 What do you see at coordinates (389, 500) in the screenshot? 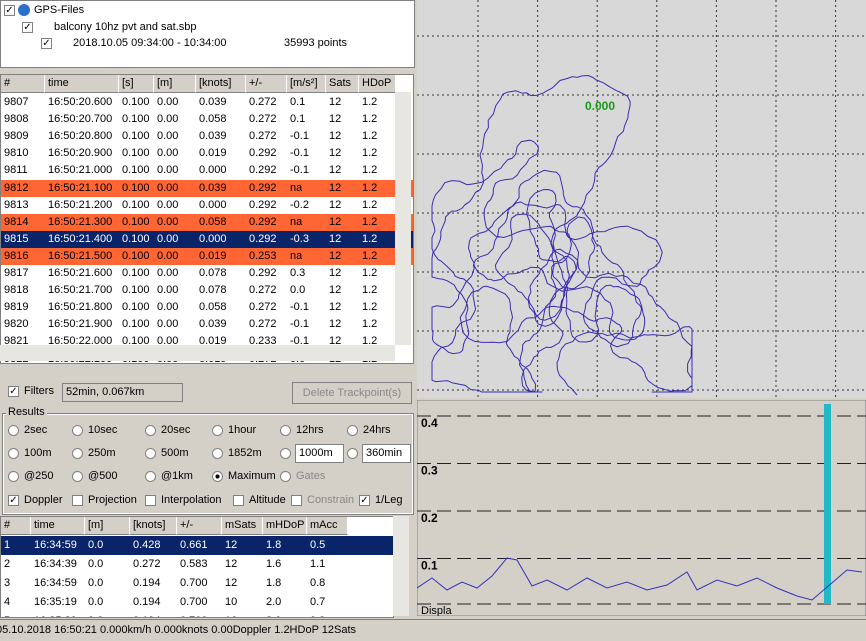
I see `checkbox-label: 1/Leg` at bounding box center [389, 500].